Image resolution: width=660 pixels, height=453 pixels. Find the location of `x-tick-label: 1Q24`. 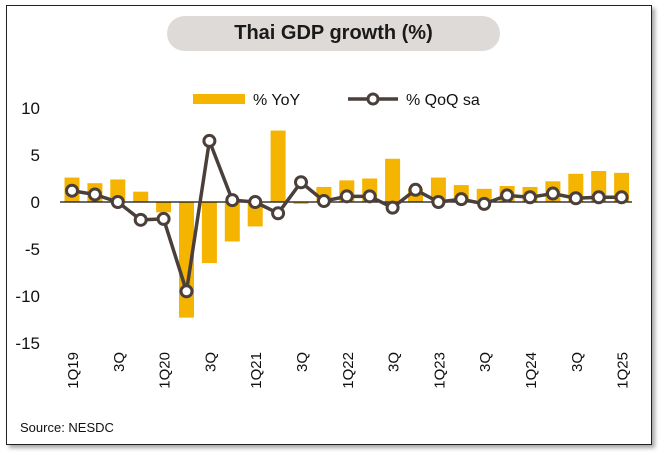

x-tick-label: 1Q24 is located at coordinates (531, 370).